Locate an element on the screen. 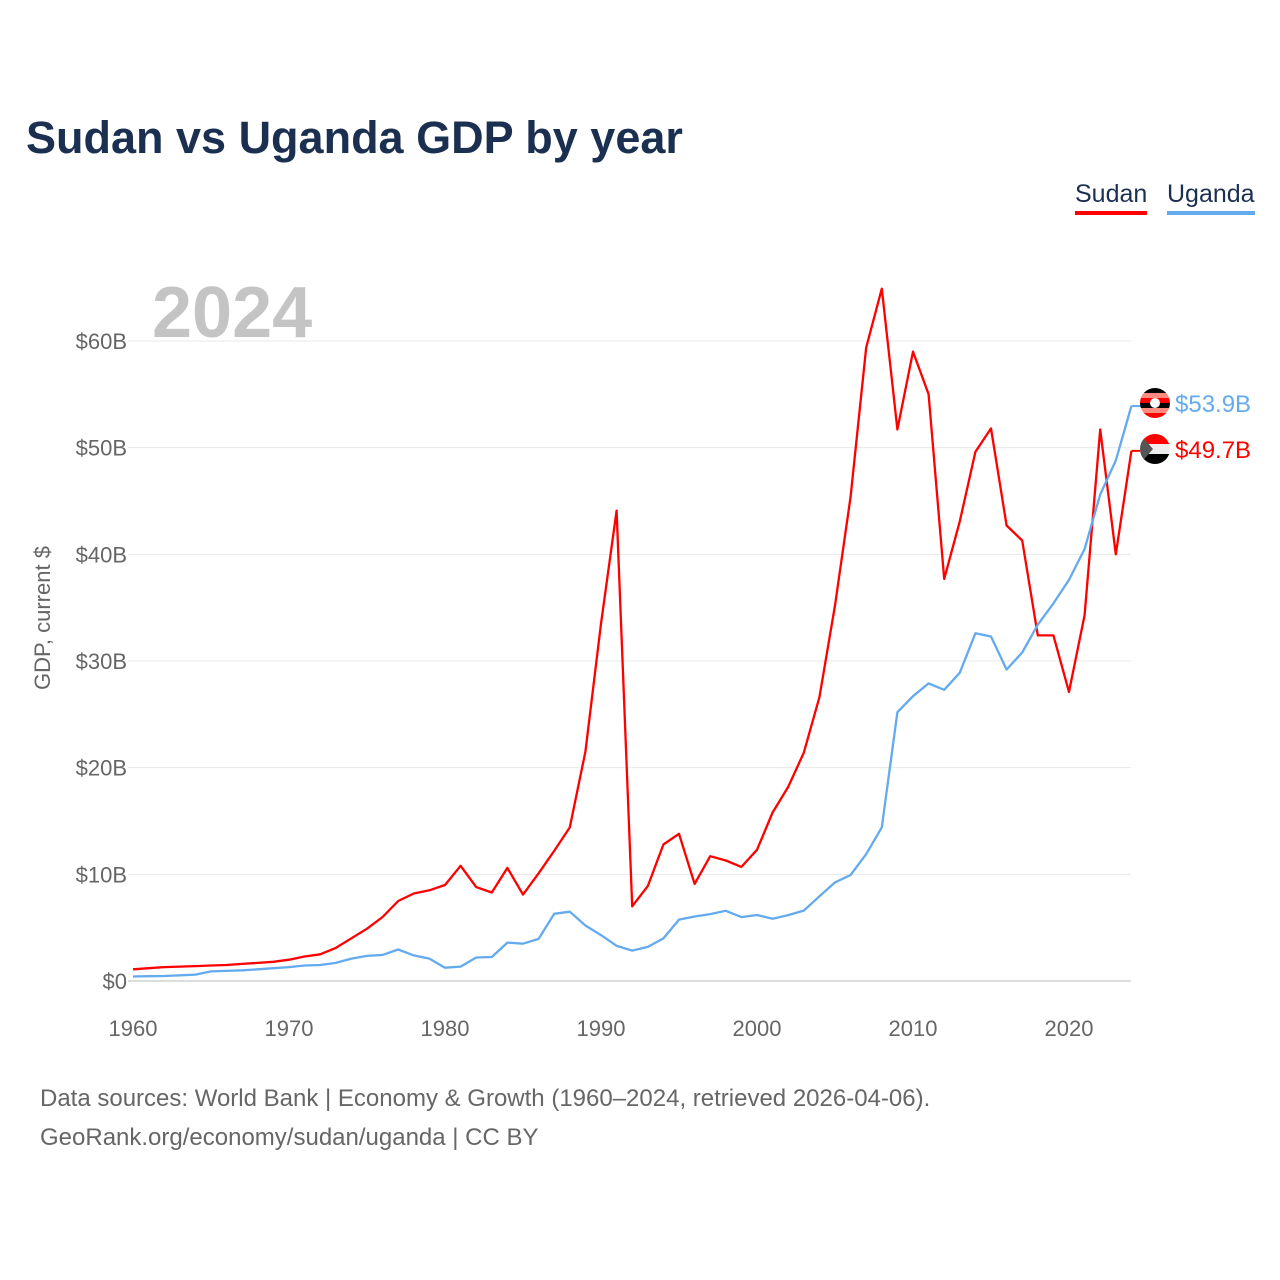 This screenshot has height=1280, width=1280. x-tick-label: 1970 is located at coordinates (289, 1028).